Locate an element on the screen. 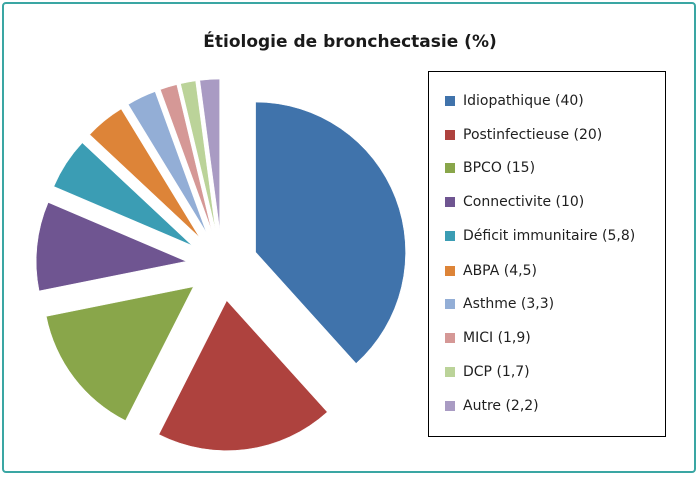  legend-item-asthme: Asthme (3,3) is located at coordinates (499, 304).